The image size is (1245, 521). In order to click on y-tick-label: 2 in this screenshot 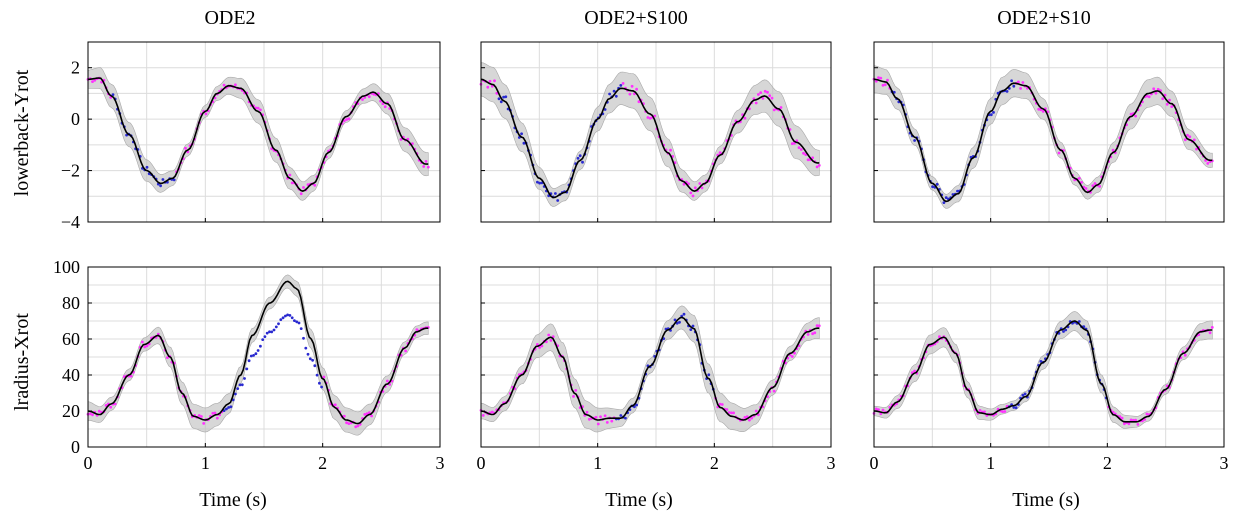, I will do `click(75, 68)`.